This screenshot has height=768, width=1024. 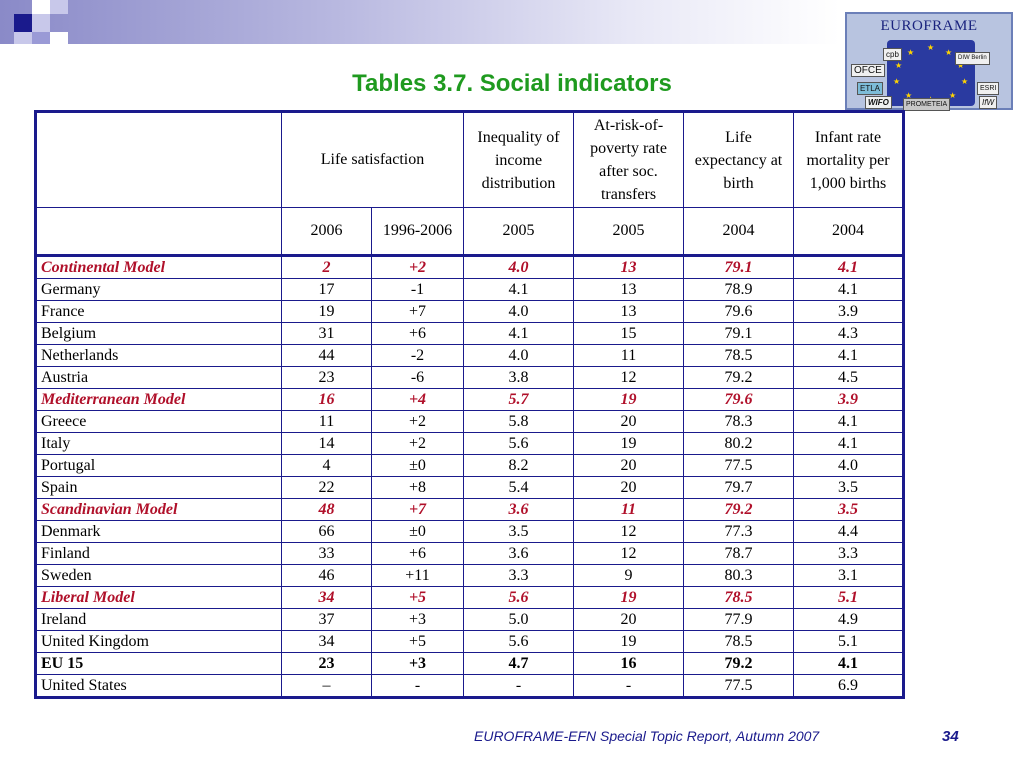 I want to click on table-cell: 3.8, so click(x=518, y=377).